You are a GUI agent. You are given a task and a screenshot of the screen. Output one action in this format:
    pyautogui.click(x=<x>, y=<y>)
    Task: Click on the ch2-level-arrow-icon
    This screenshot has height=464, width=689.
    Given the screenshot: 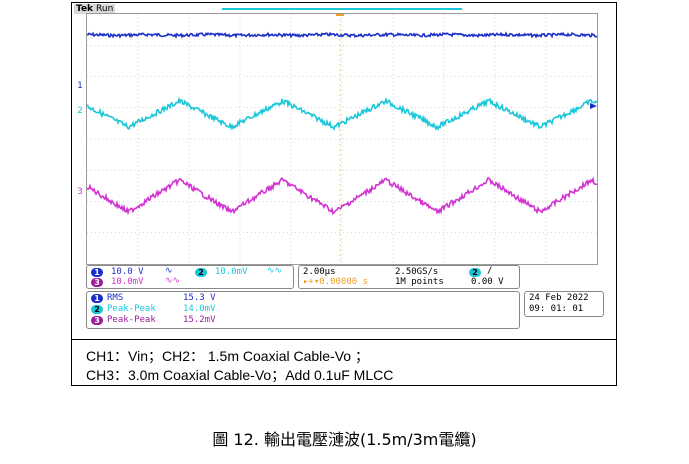 What is the action you would take?
    pyautogui.click(x=593, y=106)
    